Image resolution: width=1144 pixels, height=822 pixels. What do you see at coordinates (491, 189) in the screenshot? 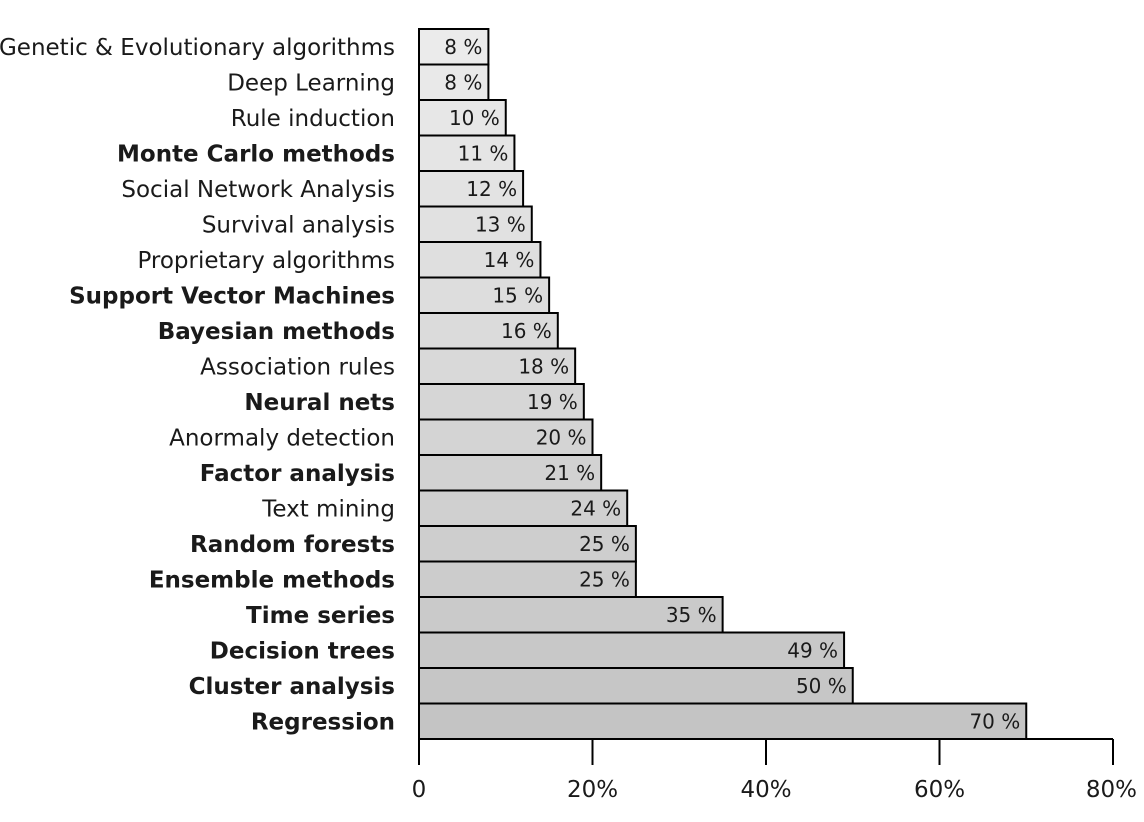
I see `bar-value-label: 12 %` at bounding box center [491, 189].